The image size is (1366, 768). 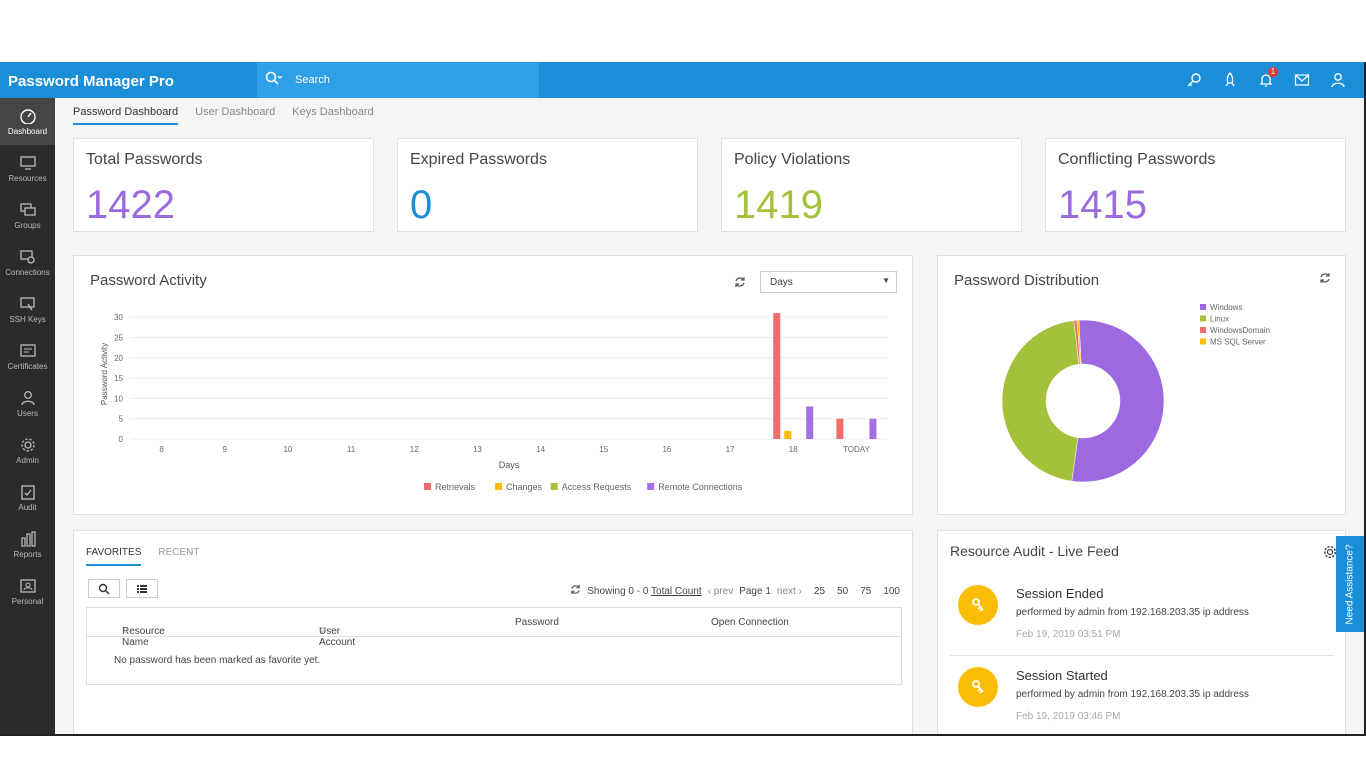 I want to click on sidebar-item-label: Audit, so click(x=27, y=507).